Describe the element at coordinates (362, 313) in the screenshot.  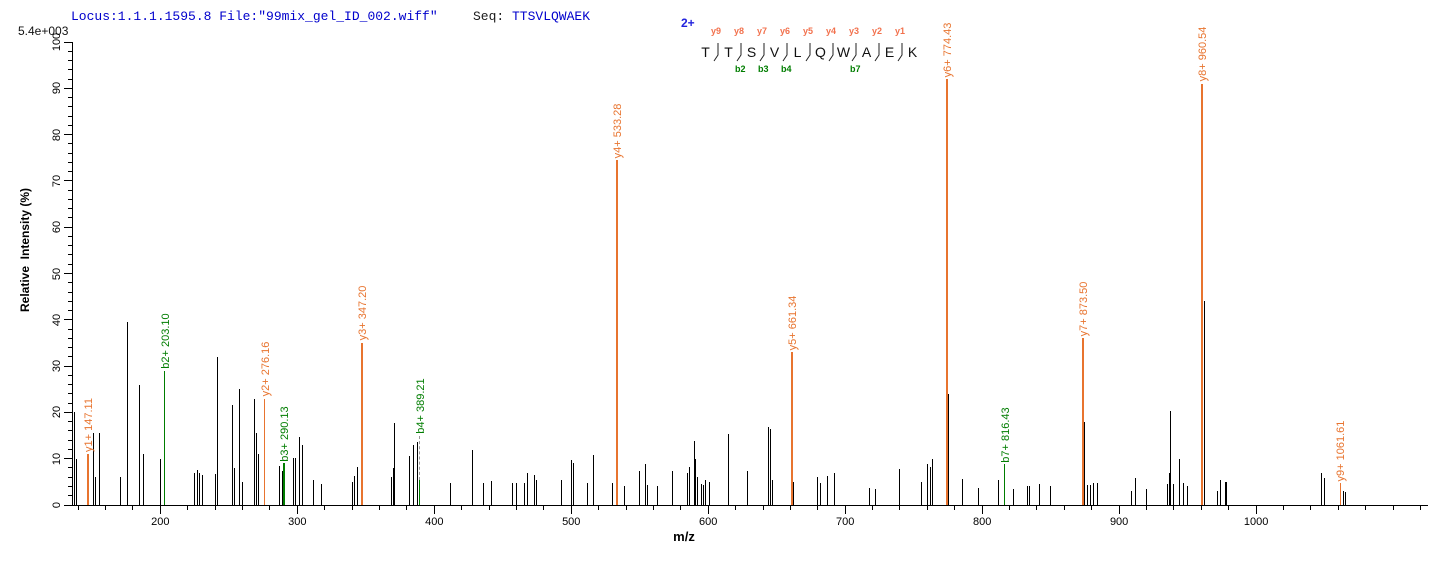
I see `fragment-label-text: y3+ 347.20` at that location.